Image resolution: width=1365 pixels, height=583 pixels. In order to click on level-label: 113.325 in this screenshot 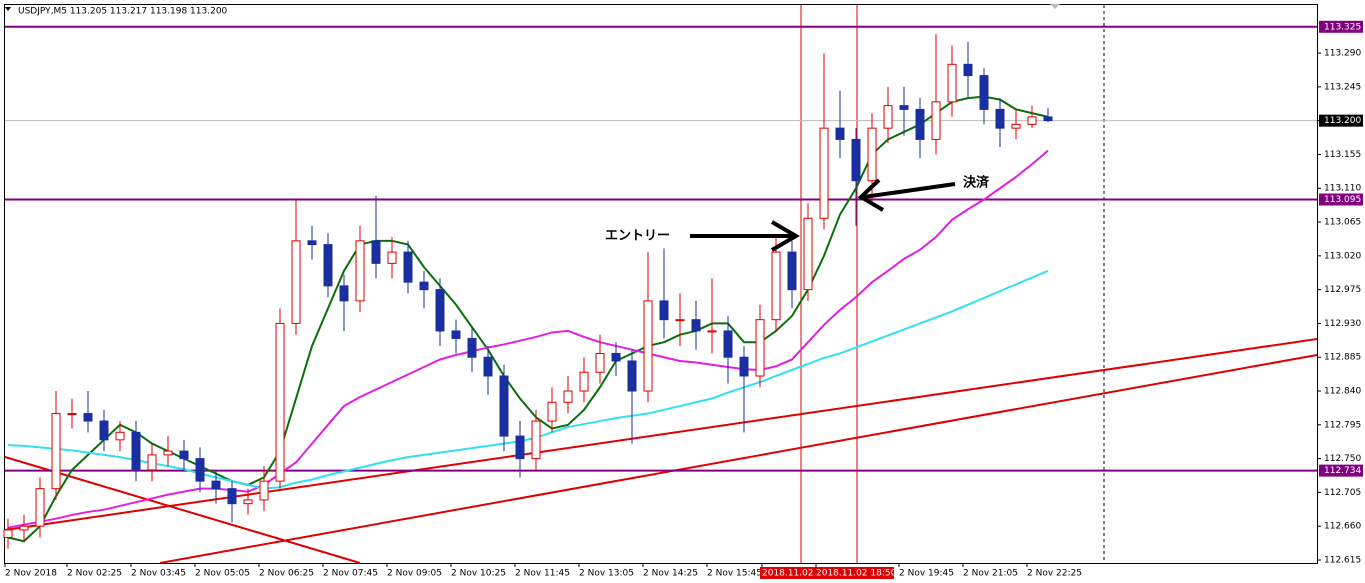, I will do `click(1342, 27)`.